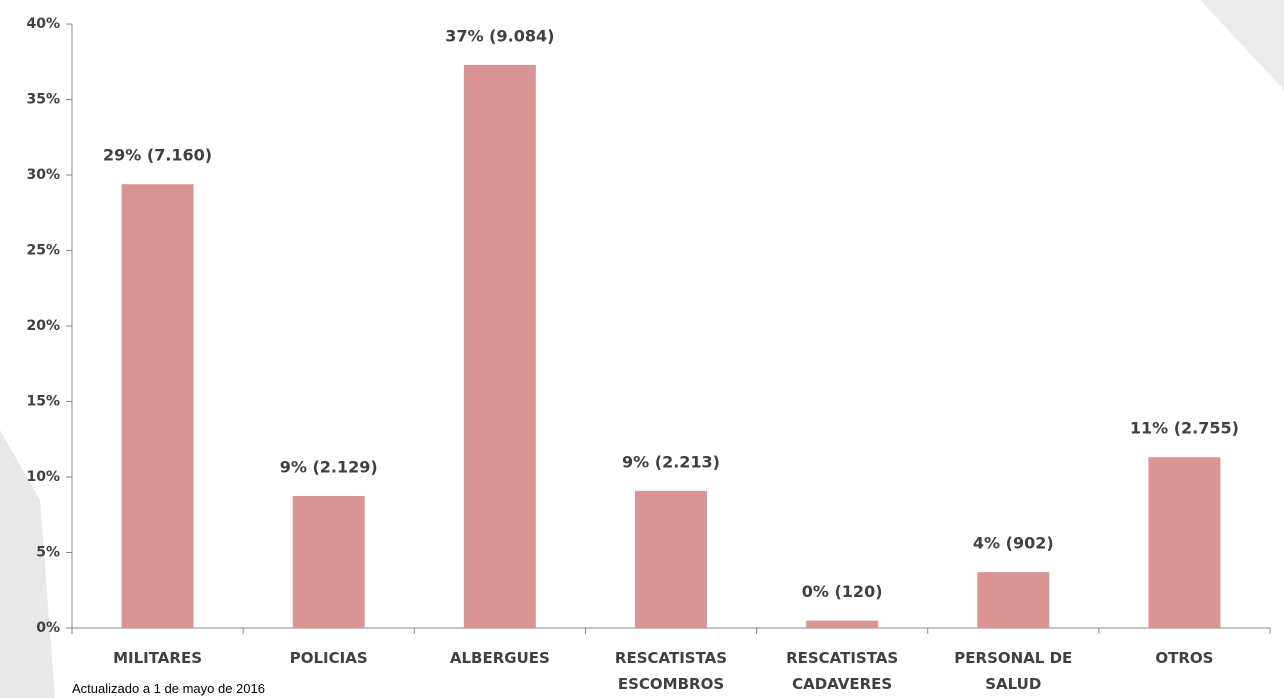  What do you see at coordinates (1184, 428) in the screenshot?
I see `data-label: 11% (2.755)` at bounding box center [1184, 428].